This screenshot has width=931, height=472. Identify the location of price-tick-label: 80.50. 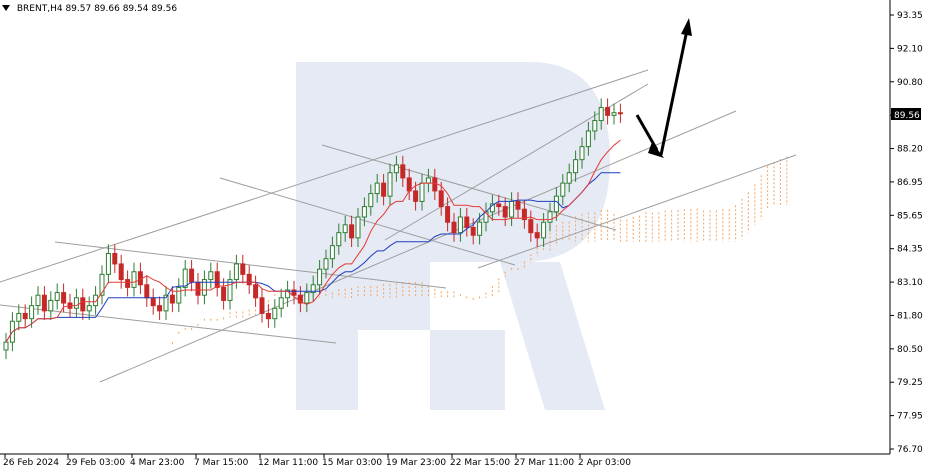
(910, 350).